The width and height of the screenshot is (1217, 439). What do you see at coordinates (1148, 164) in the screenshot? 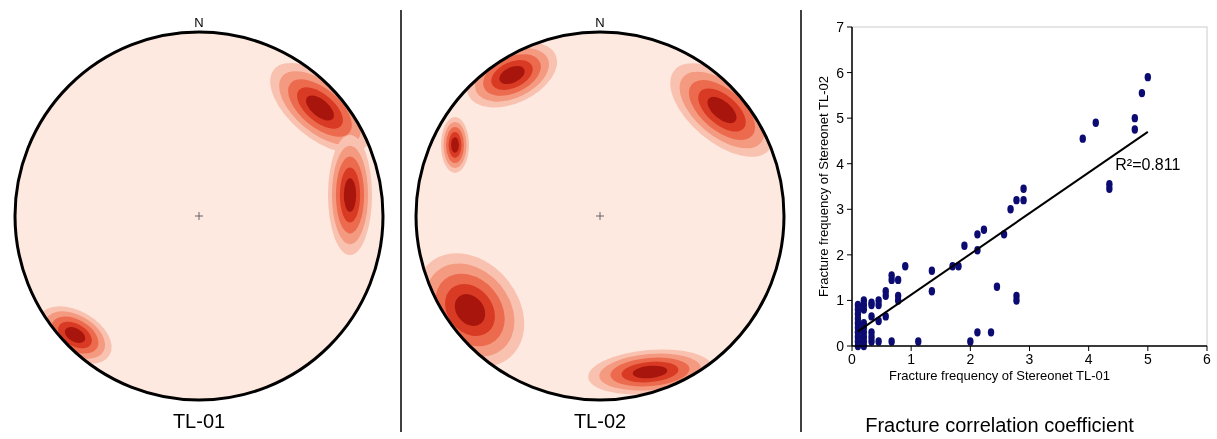
I see `annotation: R²=0.811` at bounding box center [1148, 164].